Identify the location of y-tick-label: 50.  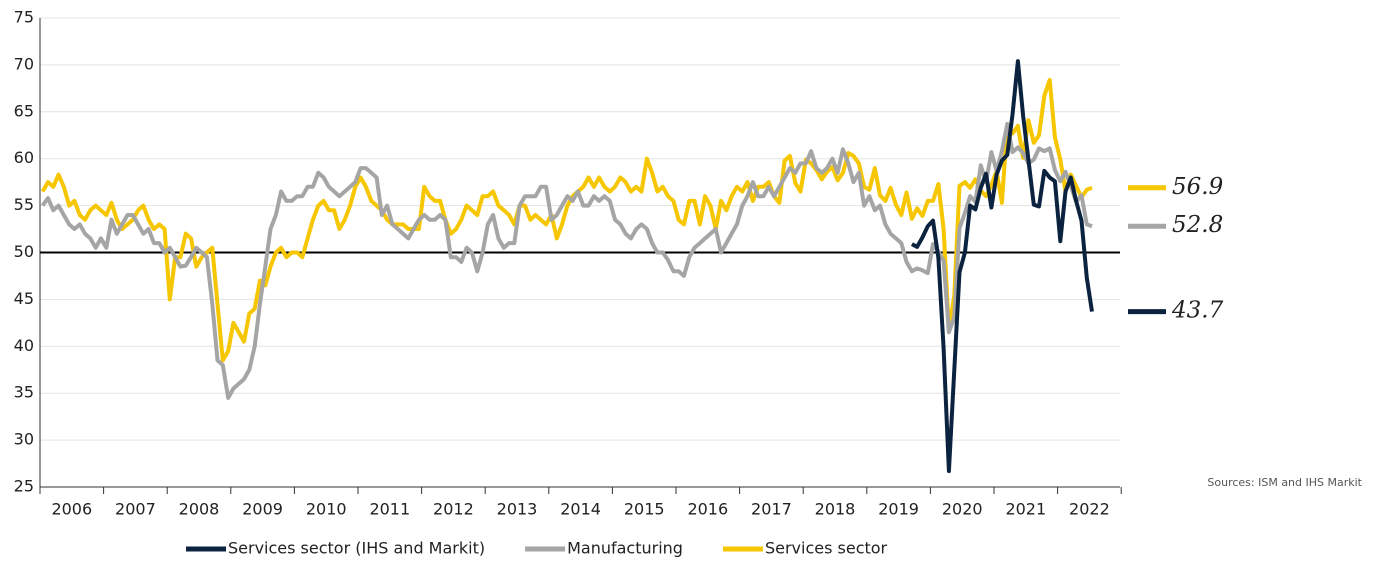
(24, 251).